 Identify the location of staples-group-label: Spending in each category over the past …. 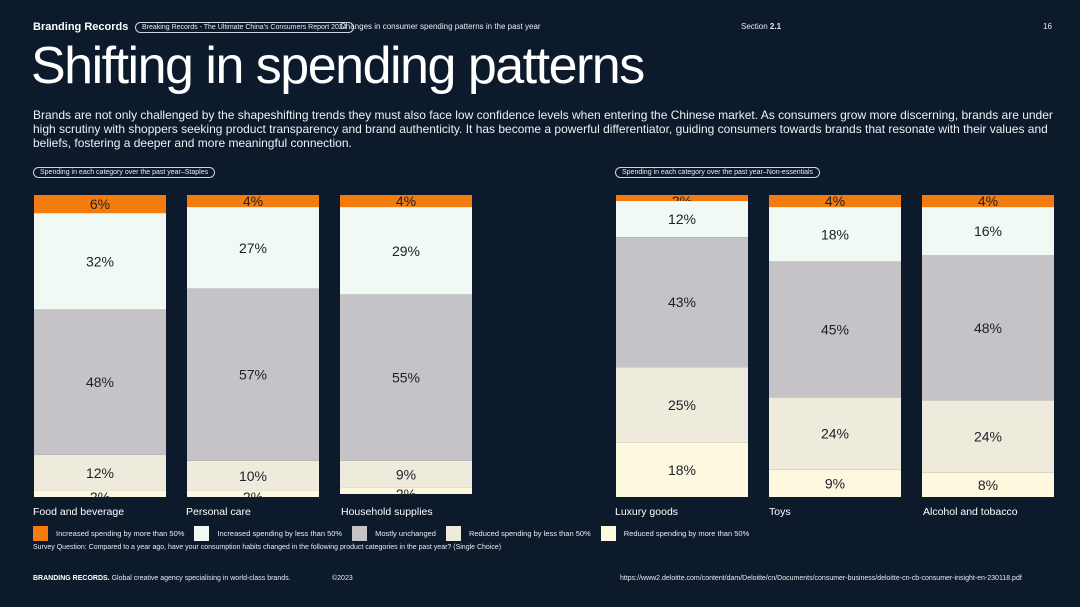
(124, 172).